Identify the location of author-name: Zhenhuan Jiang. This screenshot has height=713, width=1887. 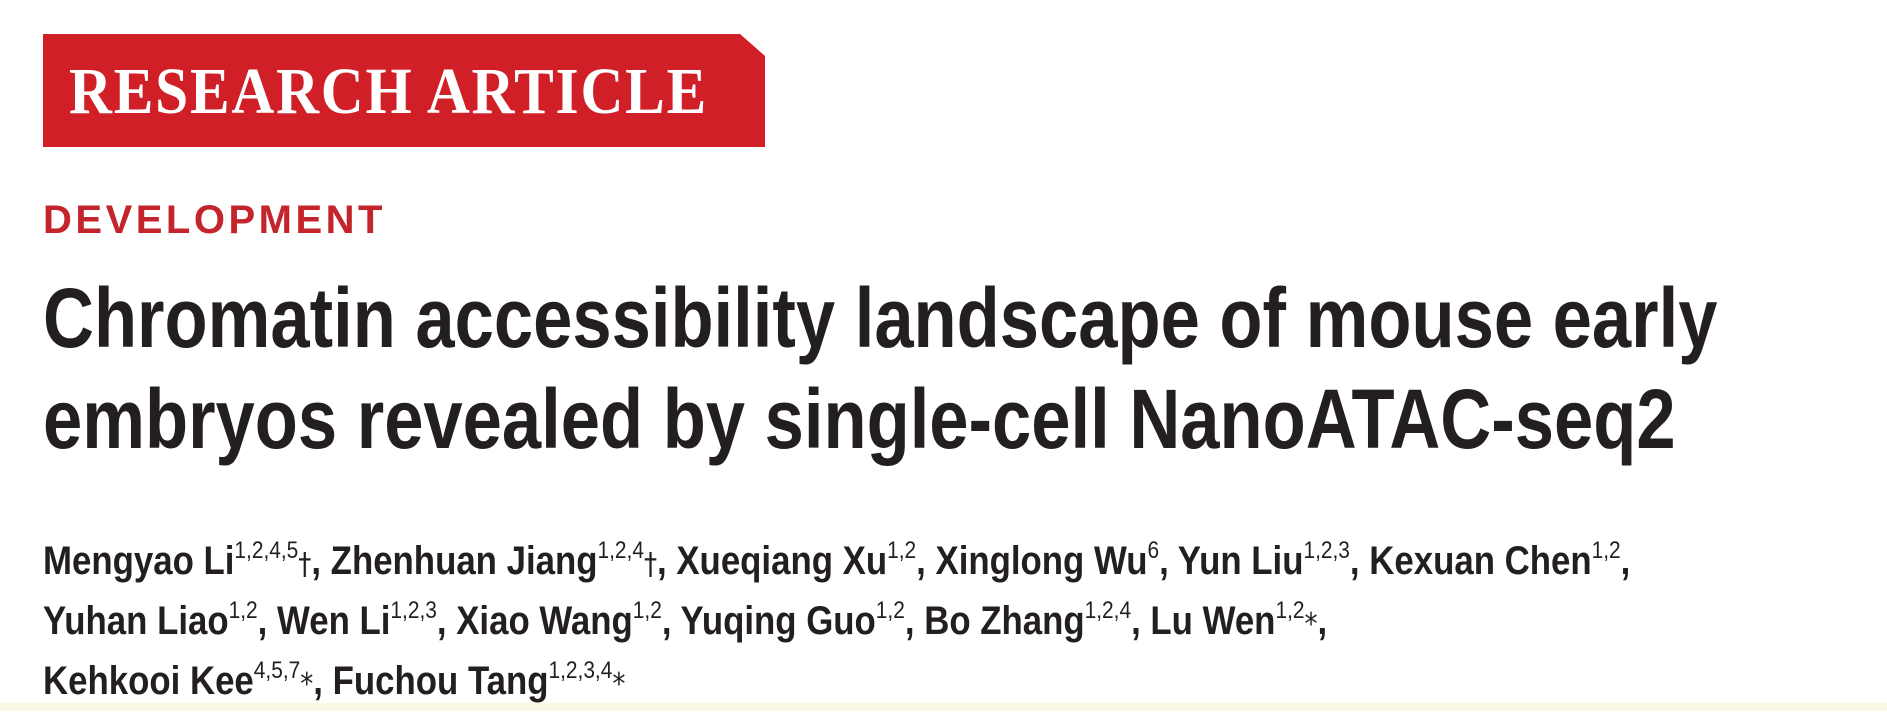
(464, 561).